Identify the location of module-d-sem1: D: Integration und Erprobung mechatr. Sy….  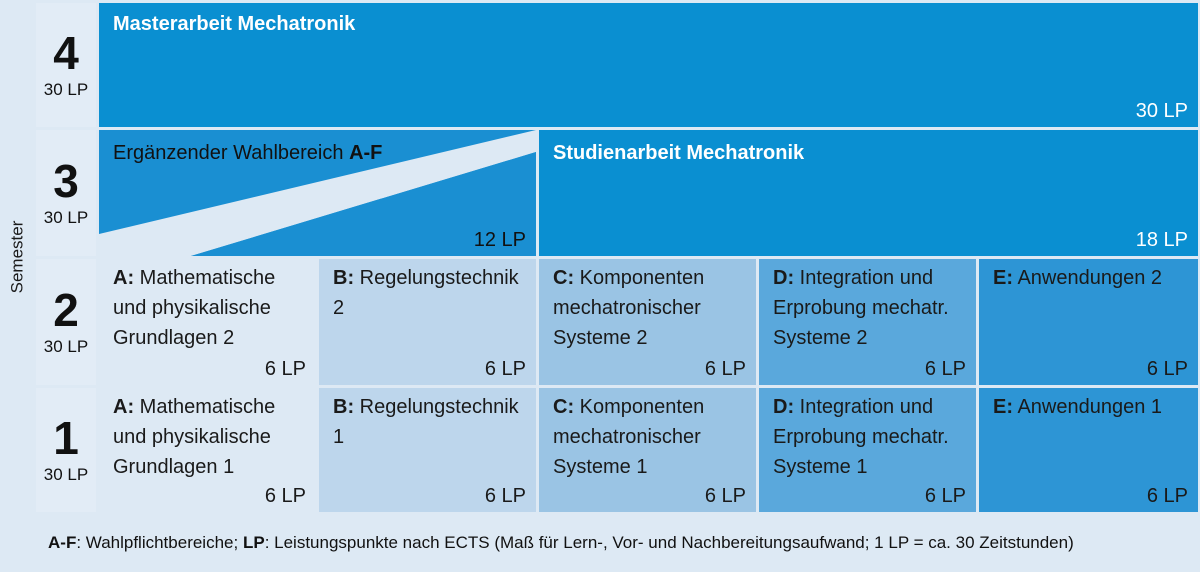
(867, 450).